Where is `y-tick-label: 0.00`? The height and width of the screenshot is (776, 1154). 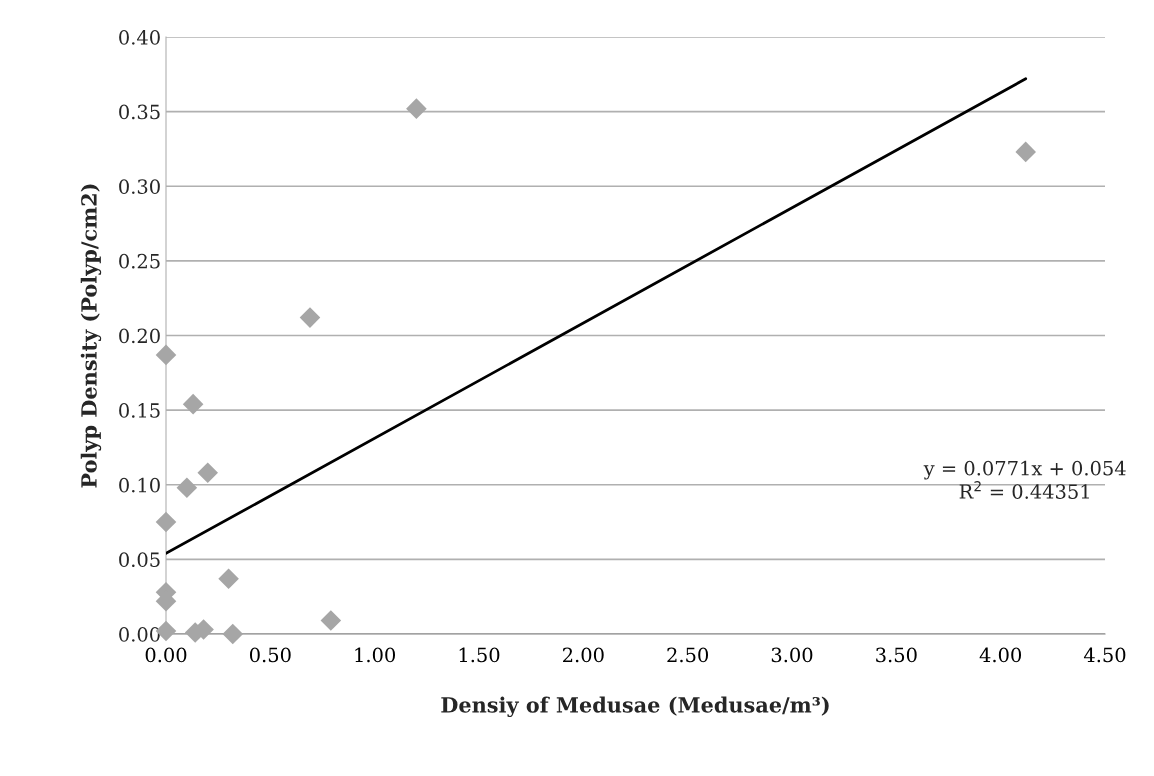 y-tick-label: 0.00 is located at coordinates (139, 634).